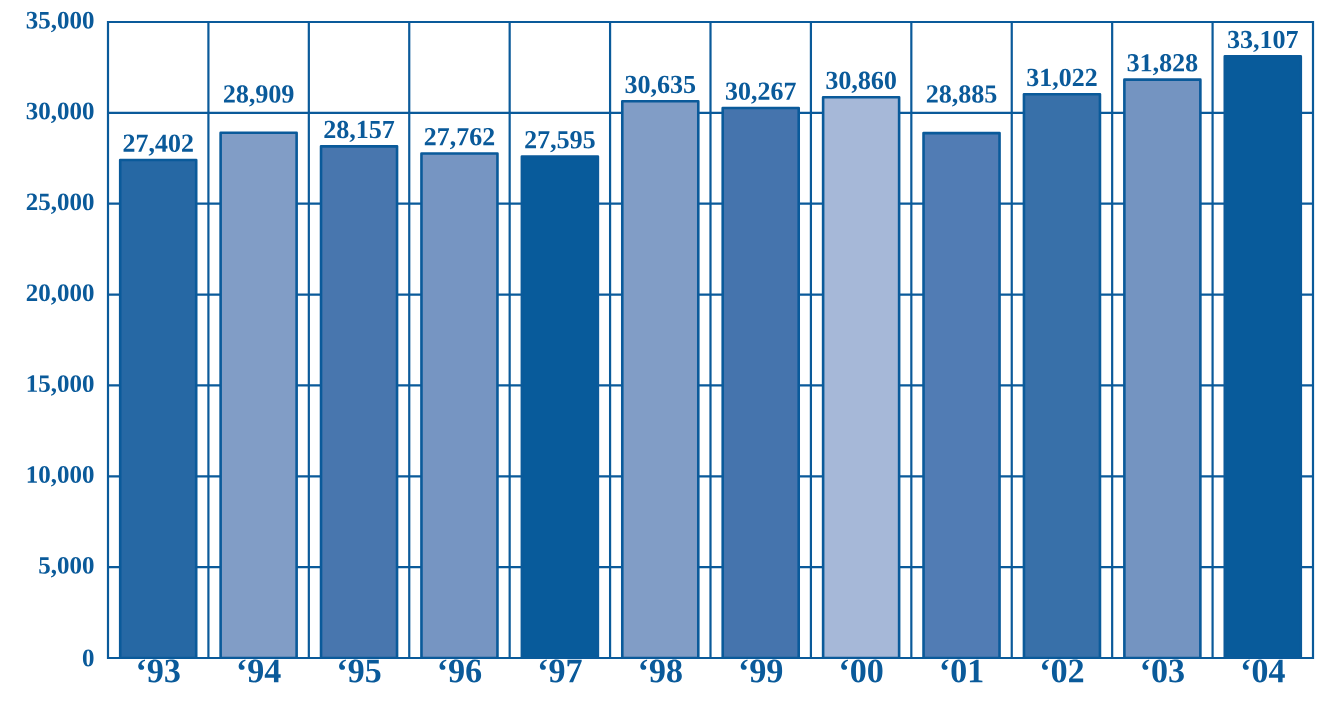 The height and width of the screenshot is (705, 1323). I want to click on y-tick-label: 30,000, so click(60, 113).